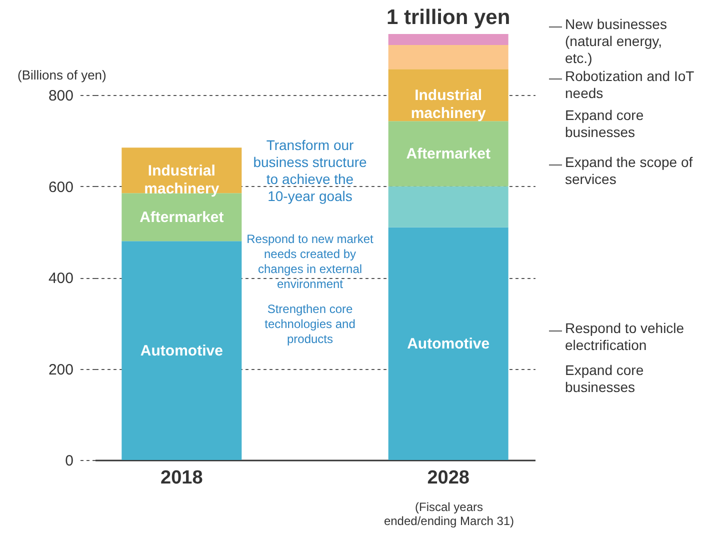  What do you see at coordinates (310, 324) in the screenshot?
I see `annotation: Strengthen core technologies and products` at bounding box center [310, 324].